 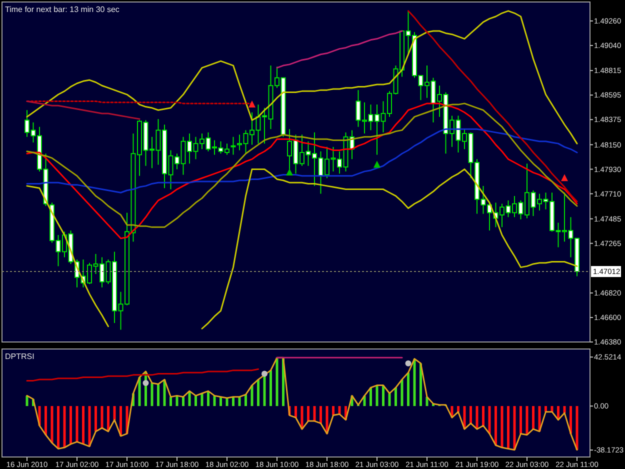 What do you see at coordinates (62, 9) in the screenshot?
I see `annotation: Time for next bar: 13 min 30 sec` at bounding box center [62, 9].